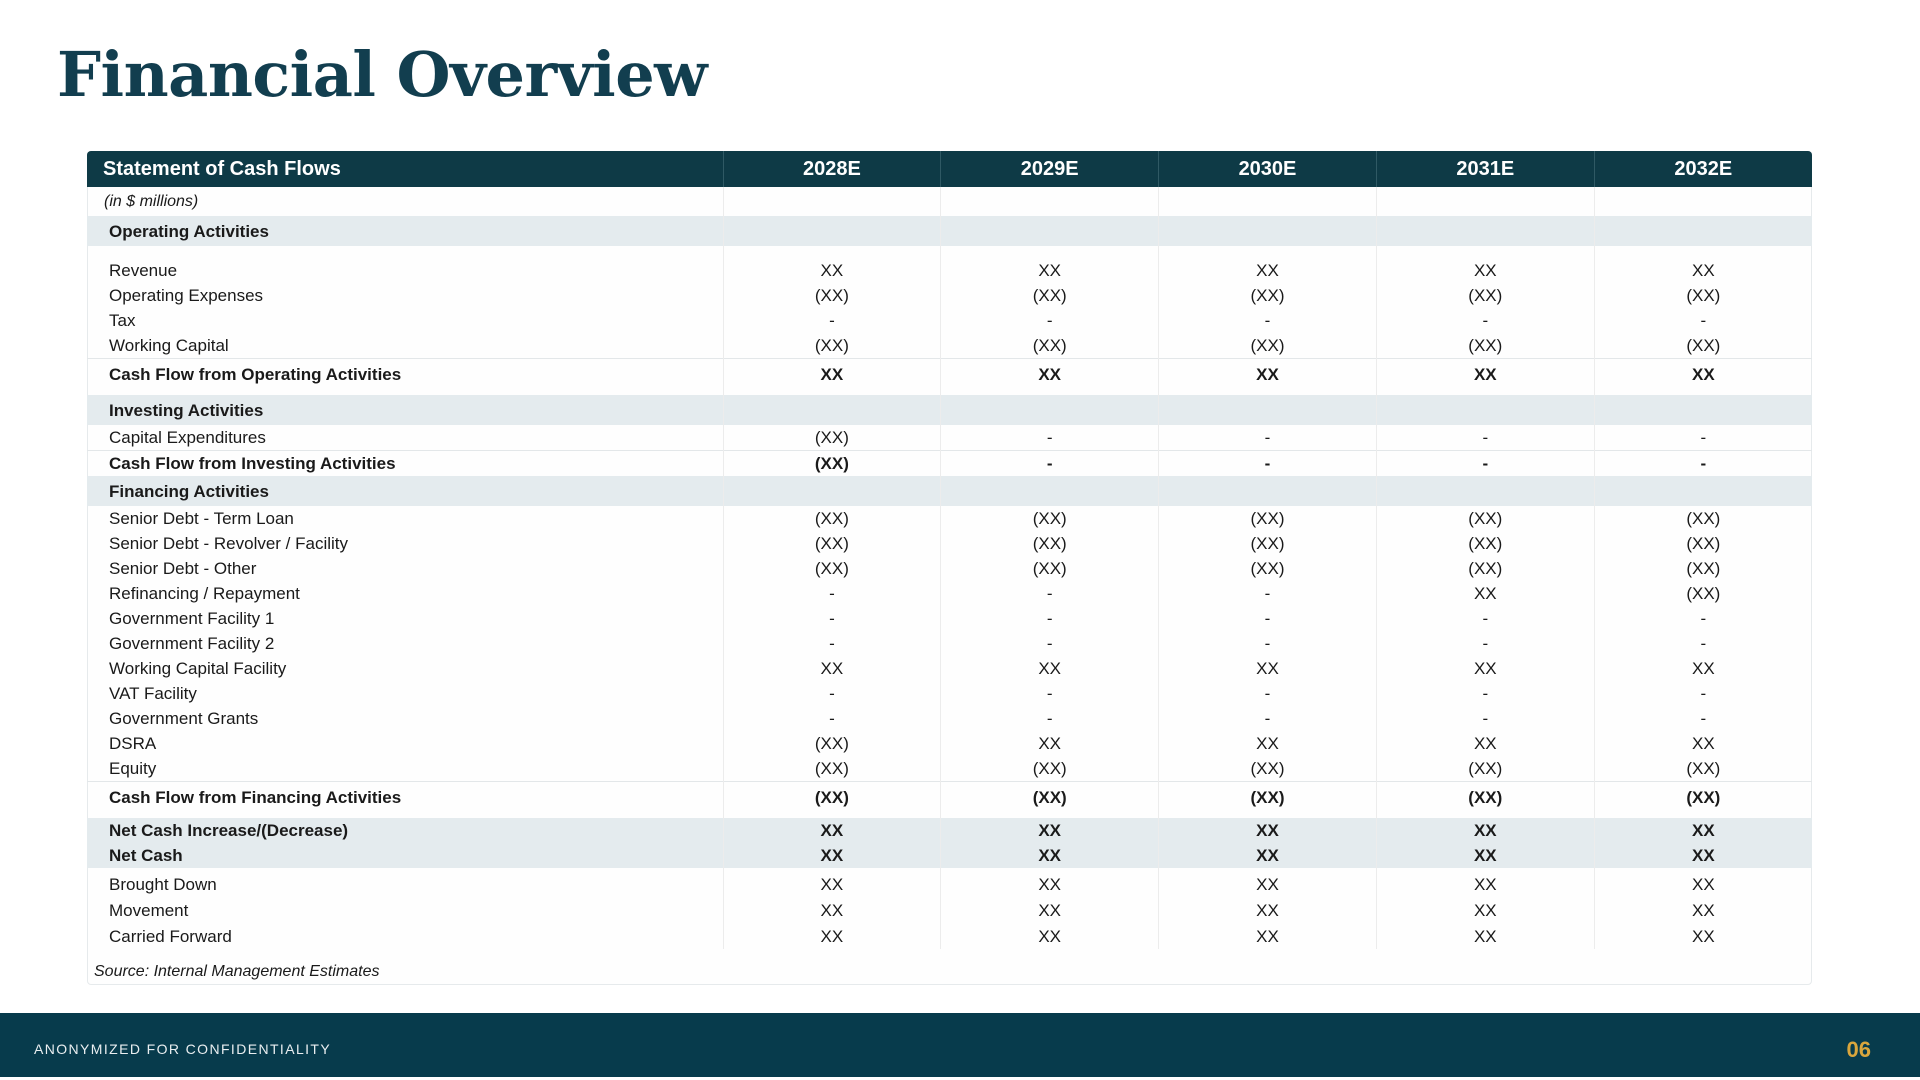 The height and width of the screenshot is (1080, 1920). I want to click on table-row: Carried Forward XX XX XX XX XX, so click(949, 936).